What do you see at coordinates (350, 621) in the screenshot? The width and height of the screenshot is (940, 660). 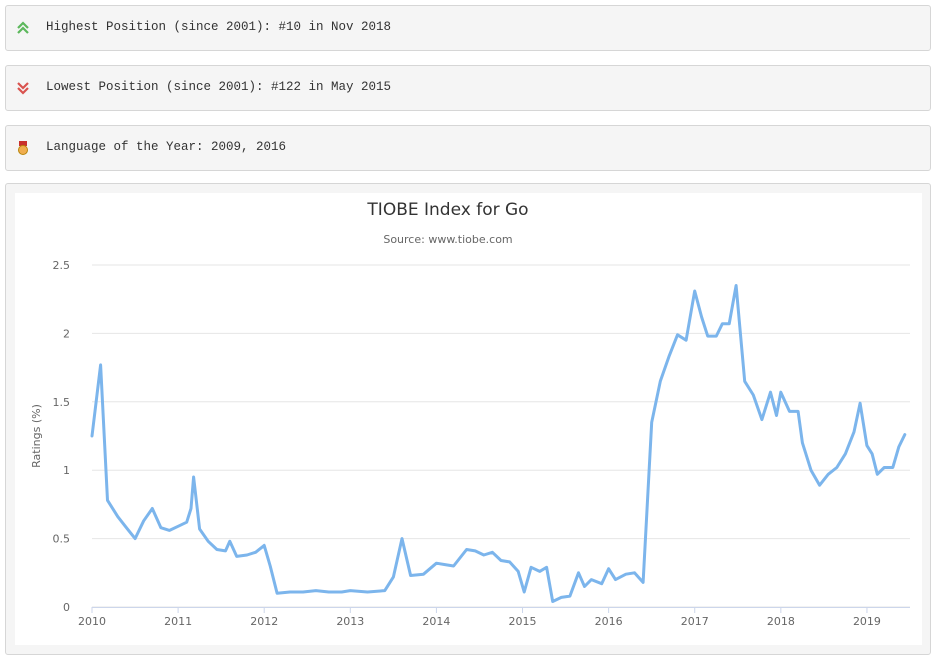 I see `x-tick-label: 2013` at bounding box center [350, 621].